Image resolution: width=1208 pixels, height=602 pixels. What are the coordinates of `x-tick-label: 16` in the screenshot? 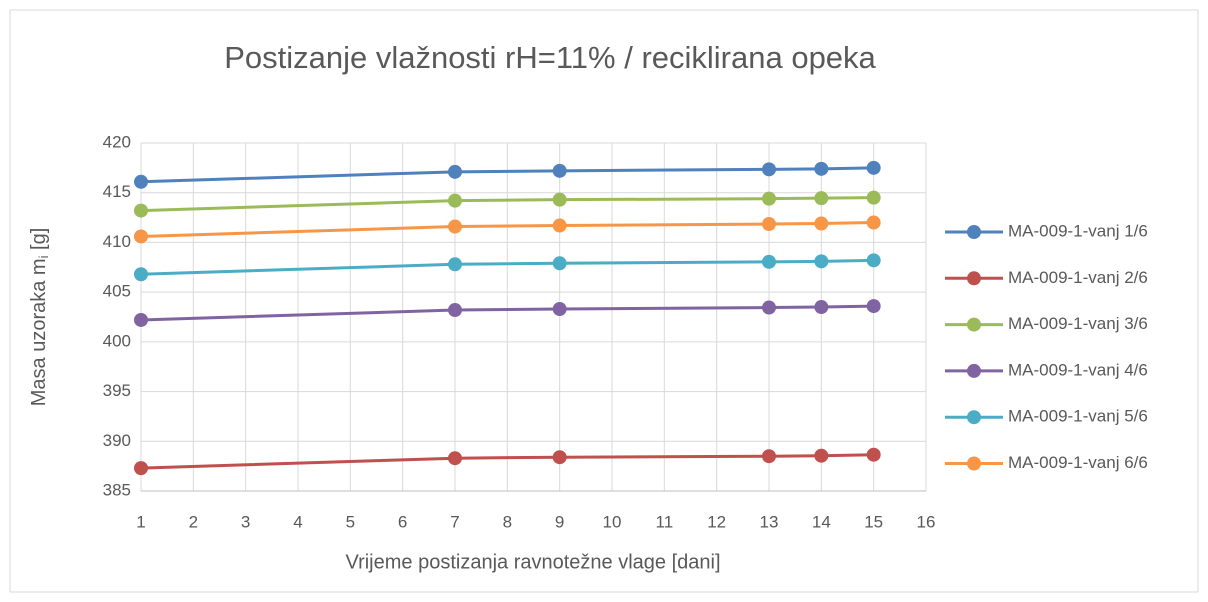 It's located at (926, 521).